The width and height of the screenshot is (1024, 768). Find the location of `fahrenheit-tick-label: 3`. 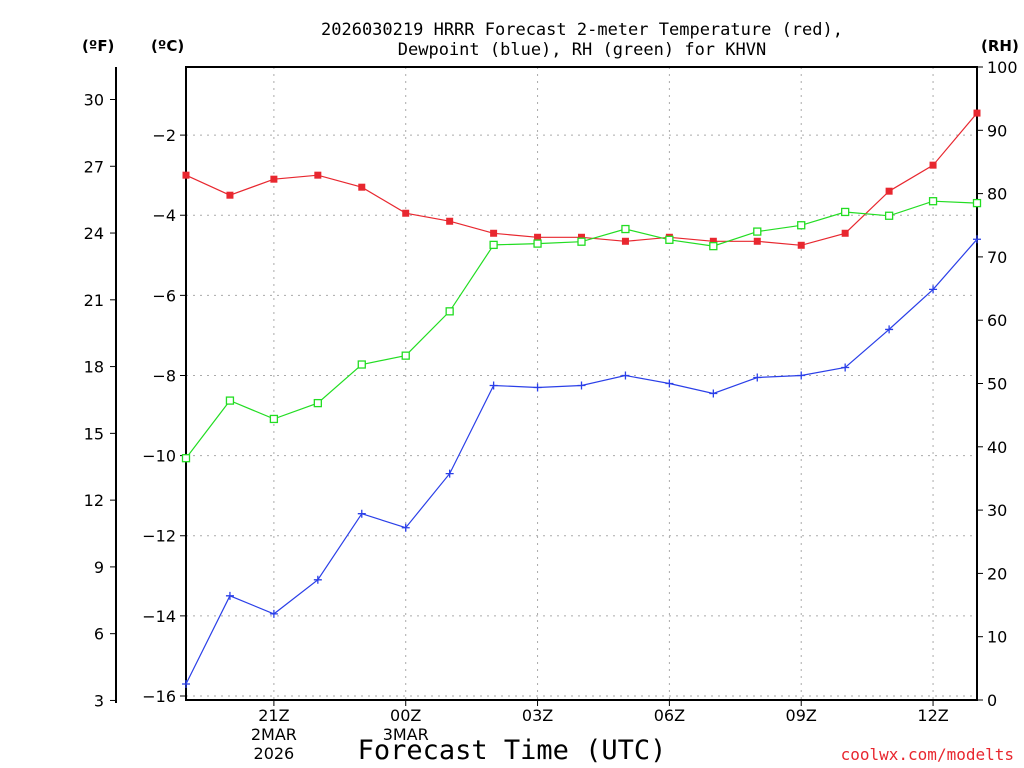

fahrenheit-tick-label: 3 is located at coordinates (99, 700).